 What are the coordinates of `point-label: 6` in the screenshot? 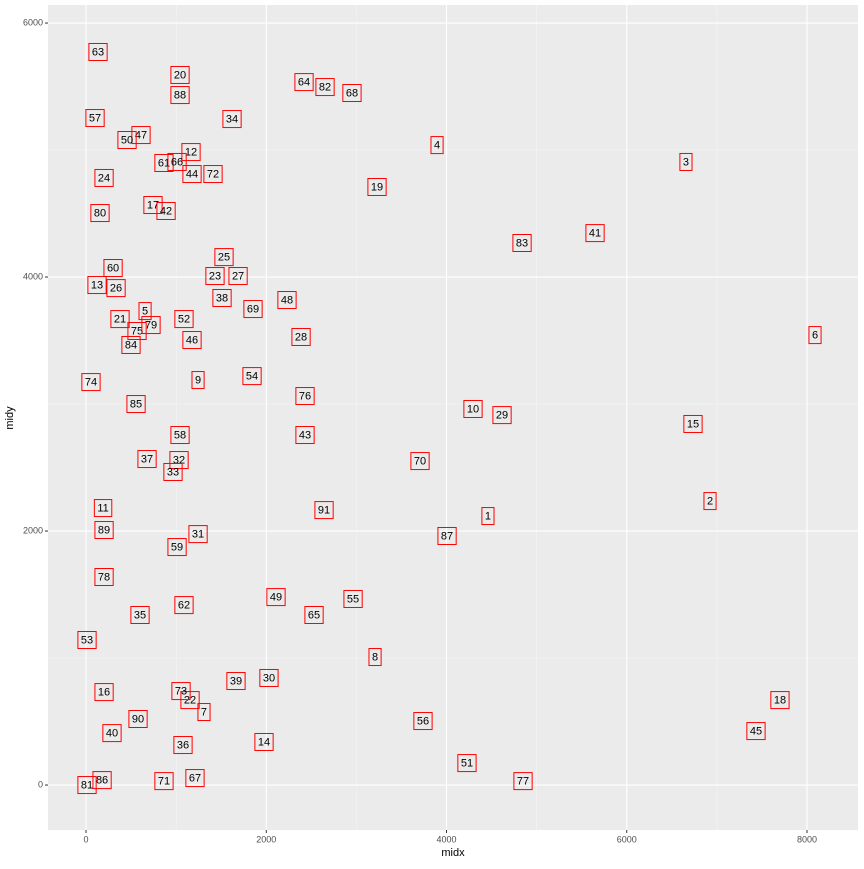 It's located at (815, 335).